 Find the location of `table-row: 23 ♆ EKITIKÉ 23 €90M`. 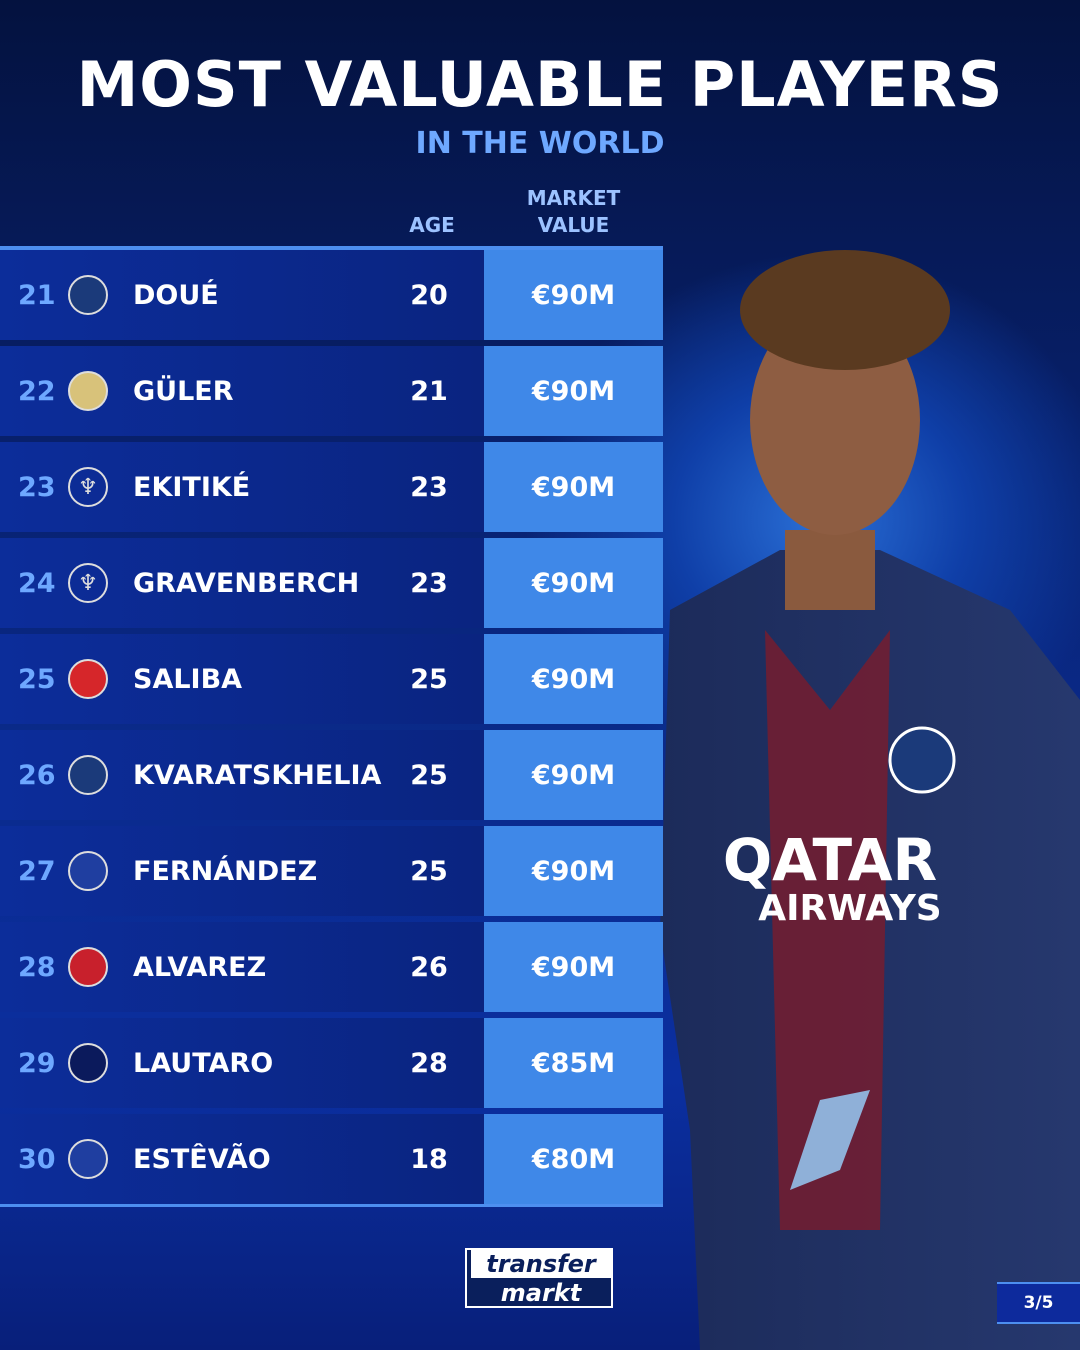

table-row: 23 ♆ EKITIKÉ 23 €90M is located at coordinates (331, 487).